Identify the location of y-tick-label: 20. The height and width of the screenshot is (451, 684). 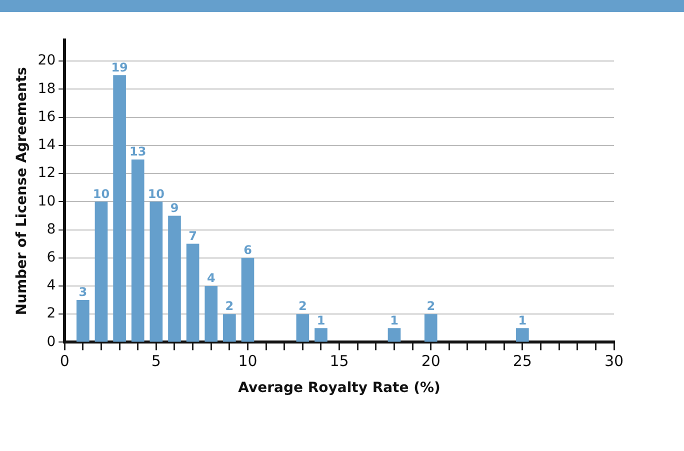
(47, 60).